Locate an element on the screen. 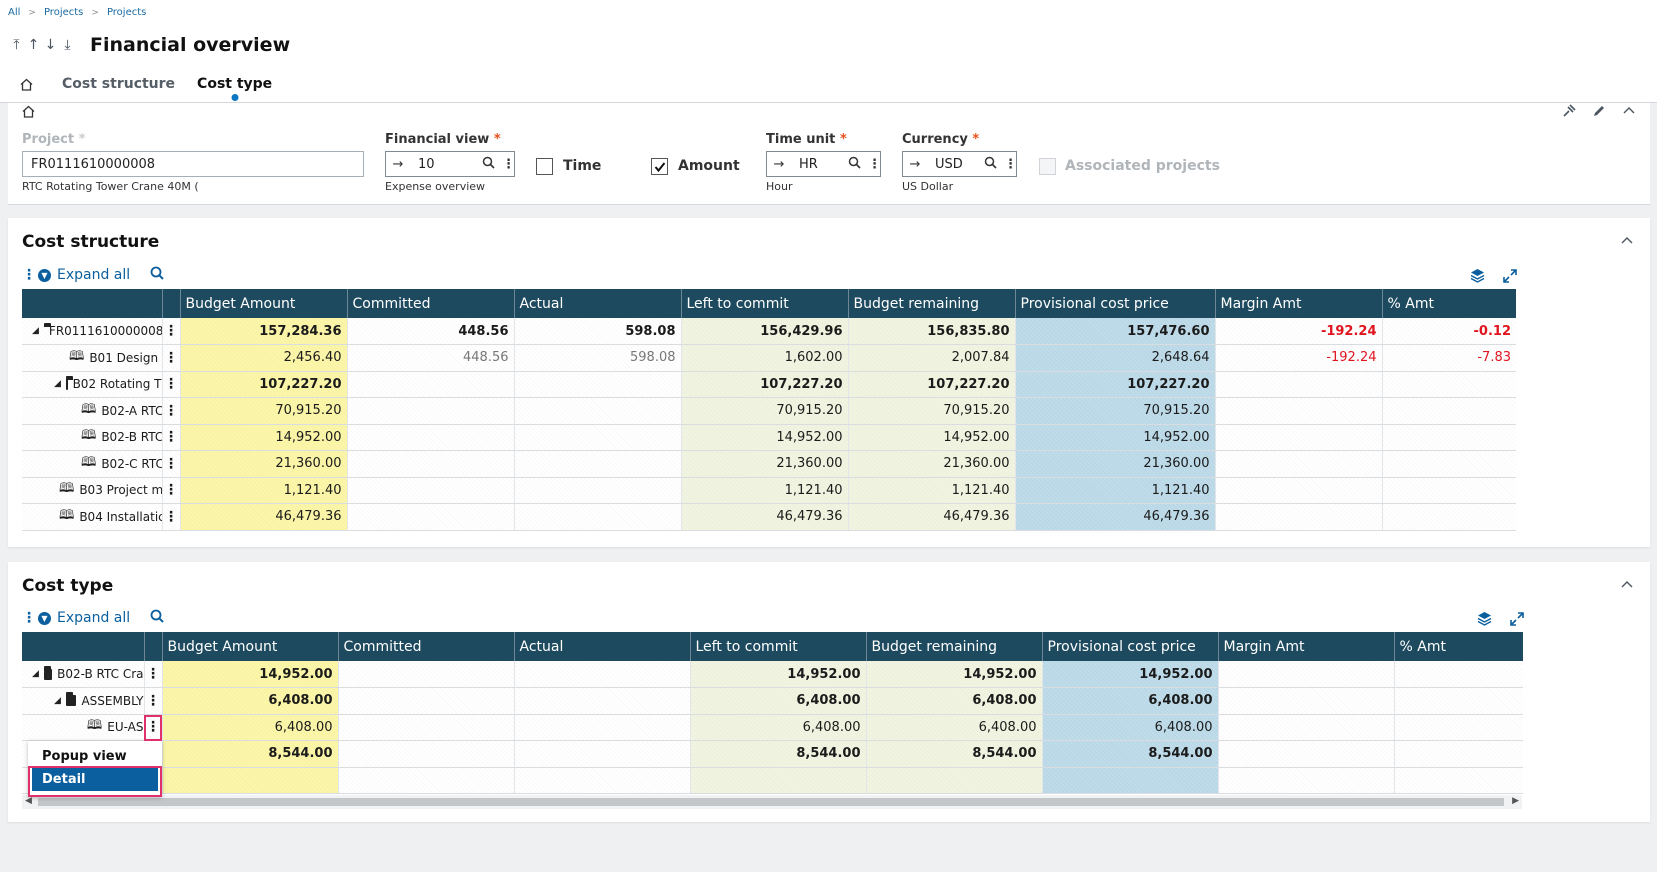 The width and height of the screenshot is (1657, 872). cell-left-to-commit is located at coordinates (777, 780).